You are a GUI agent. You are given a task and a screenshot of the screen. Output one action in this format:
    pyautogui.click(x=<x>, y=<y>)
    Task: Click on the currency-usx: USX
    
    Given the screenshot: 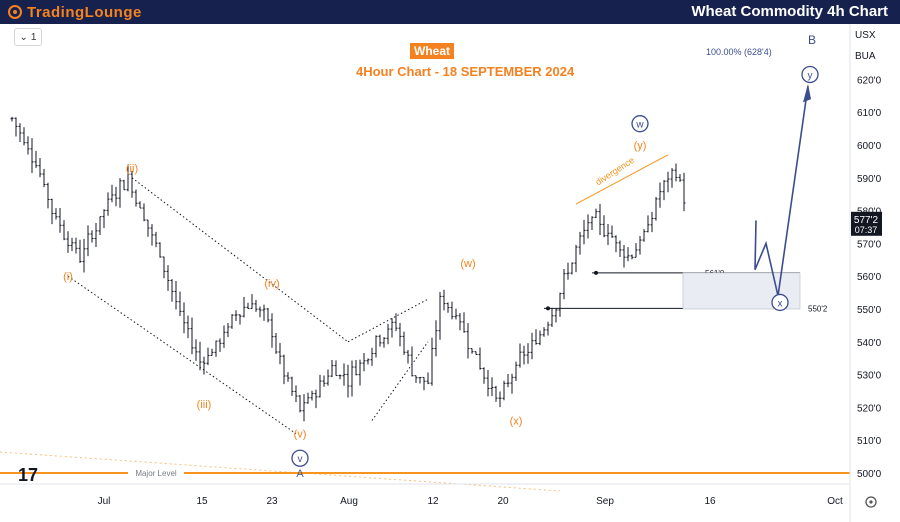 What is the action you would take?
    pyautogui.click(x=865, y=35)
    